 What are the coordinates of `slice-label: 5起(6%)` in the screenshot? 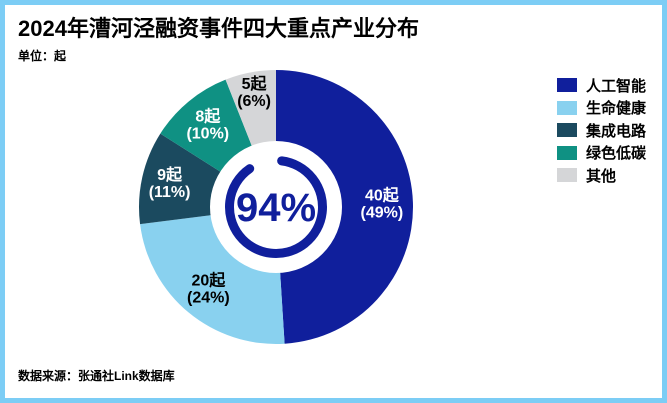 It's located at (254, 92).